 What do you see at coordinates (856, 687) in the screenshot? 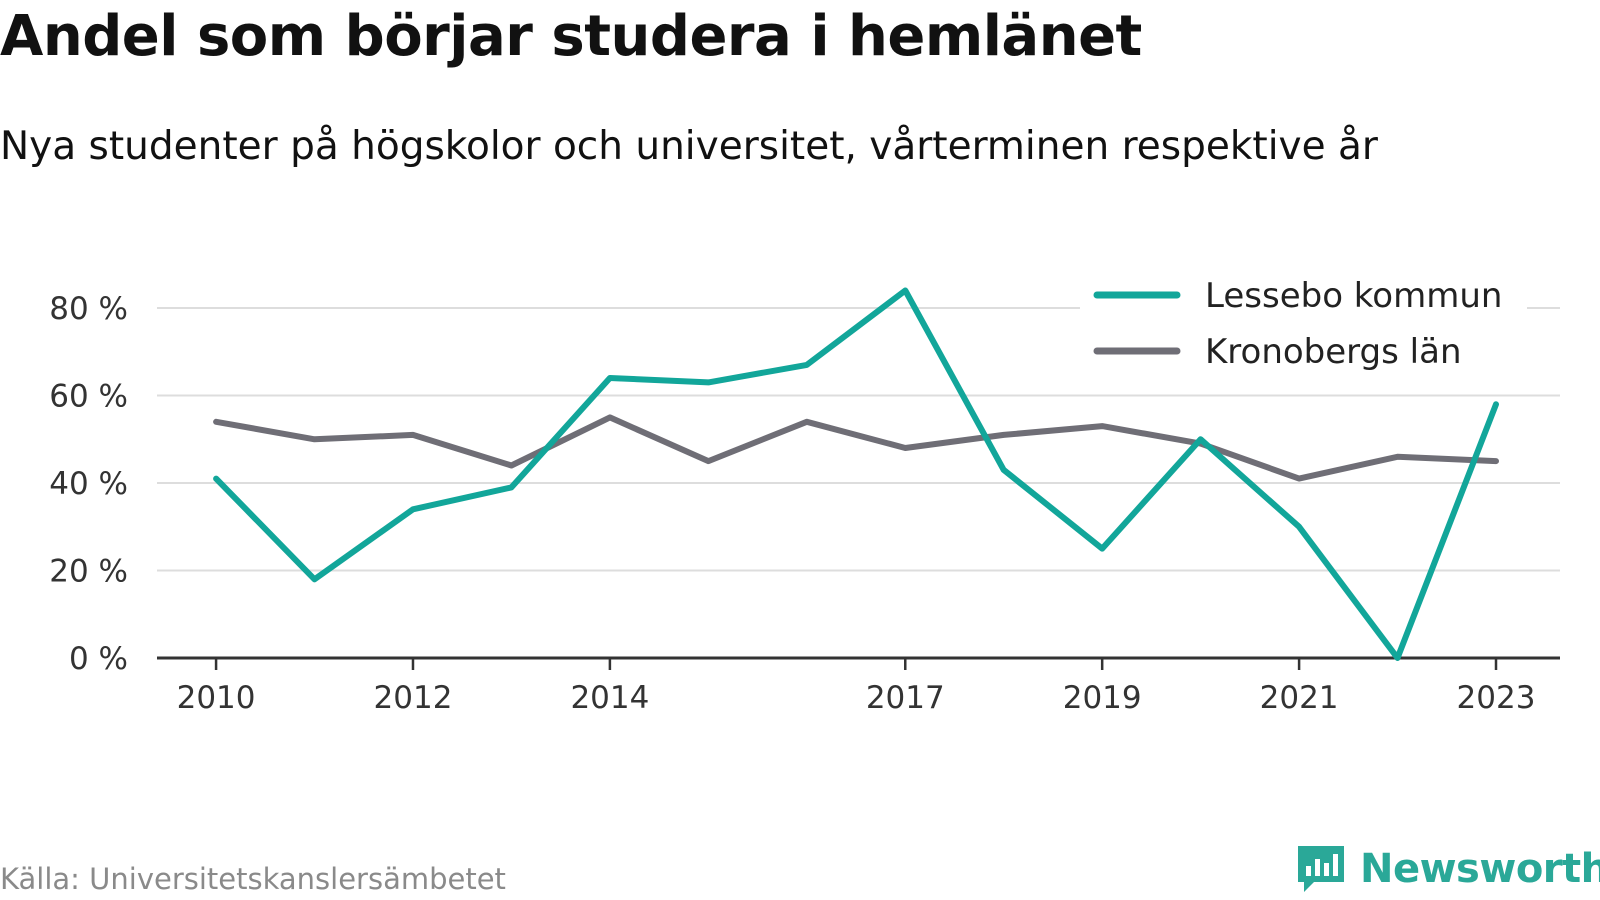
I see `x-axis-ticks: 2010 2012 2014 2017 2019 2021 2023` at bounding box center [856, 687].